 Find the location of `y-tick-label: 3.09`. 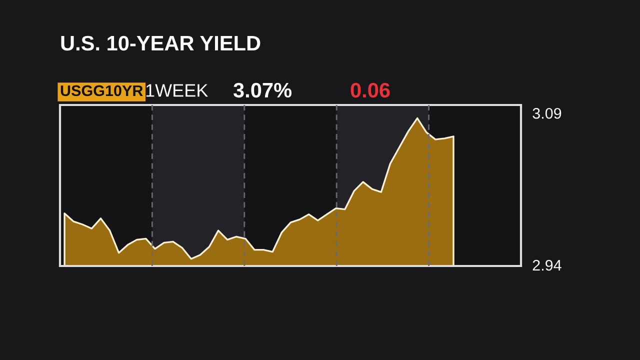

y-tick-label: 3.09 is located at coordinates (547, 113).